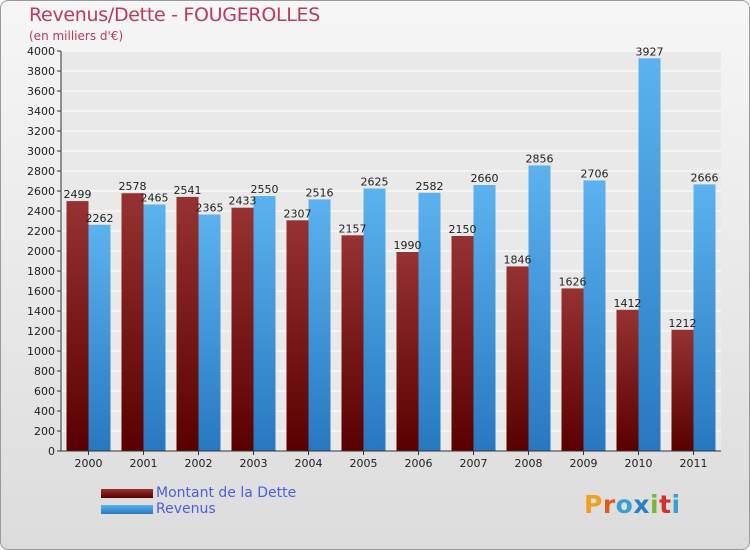  What do you see at coordinates (41, 131) in the screenshot?
I see `y-tick-label: 3200` at bounding box center [41, 131].